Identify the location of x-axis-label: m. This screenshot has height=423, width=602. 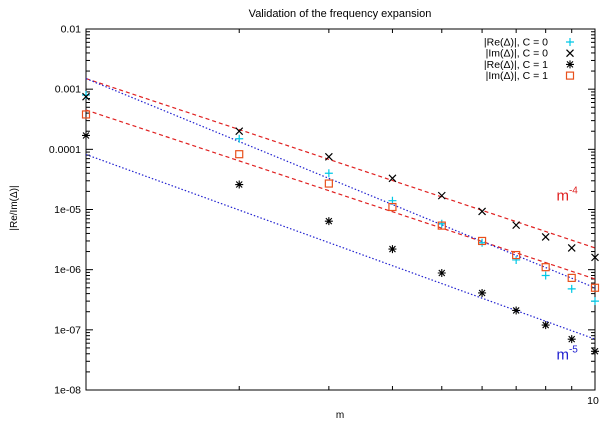
(340, 415).